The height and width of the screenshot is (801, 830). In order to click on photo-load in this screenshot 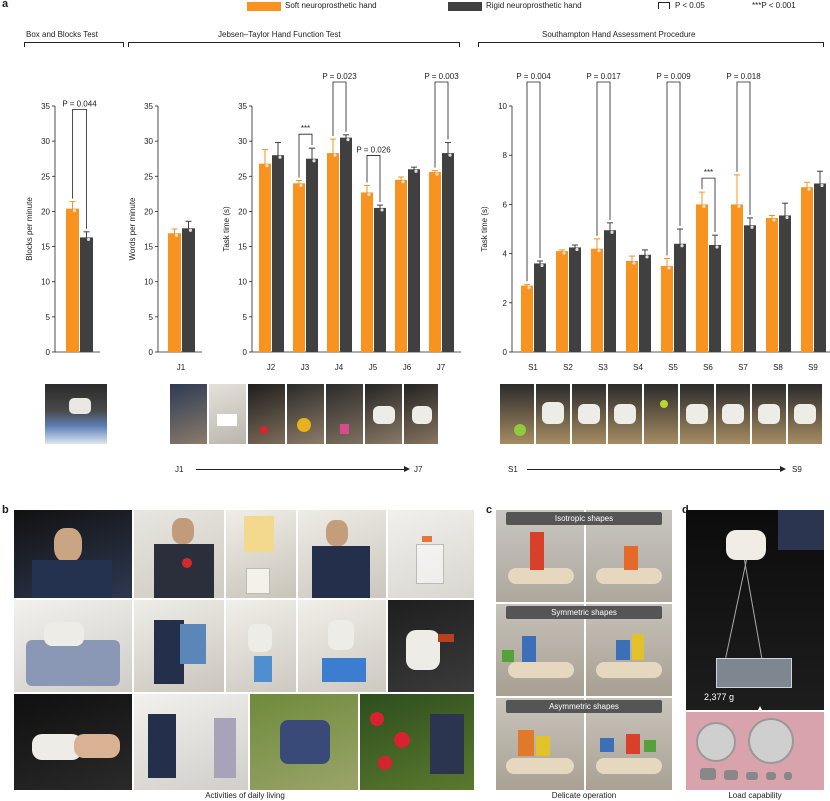, I will do `click(755, 610)`.